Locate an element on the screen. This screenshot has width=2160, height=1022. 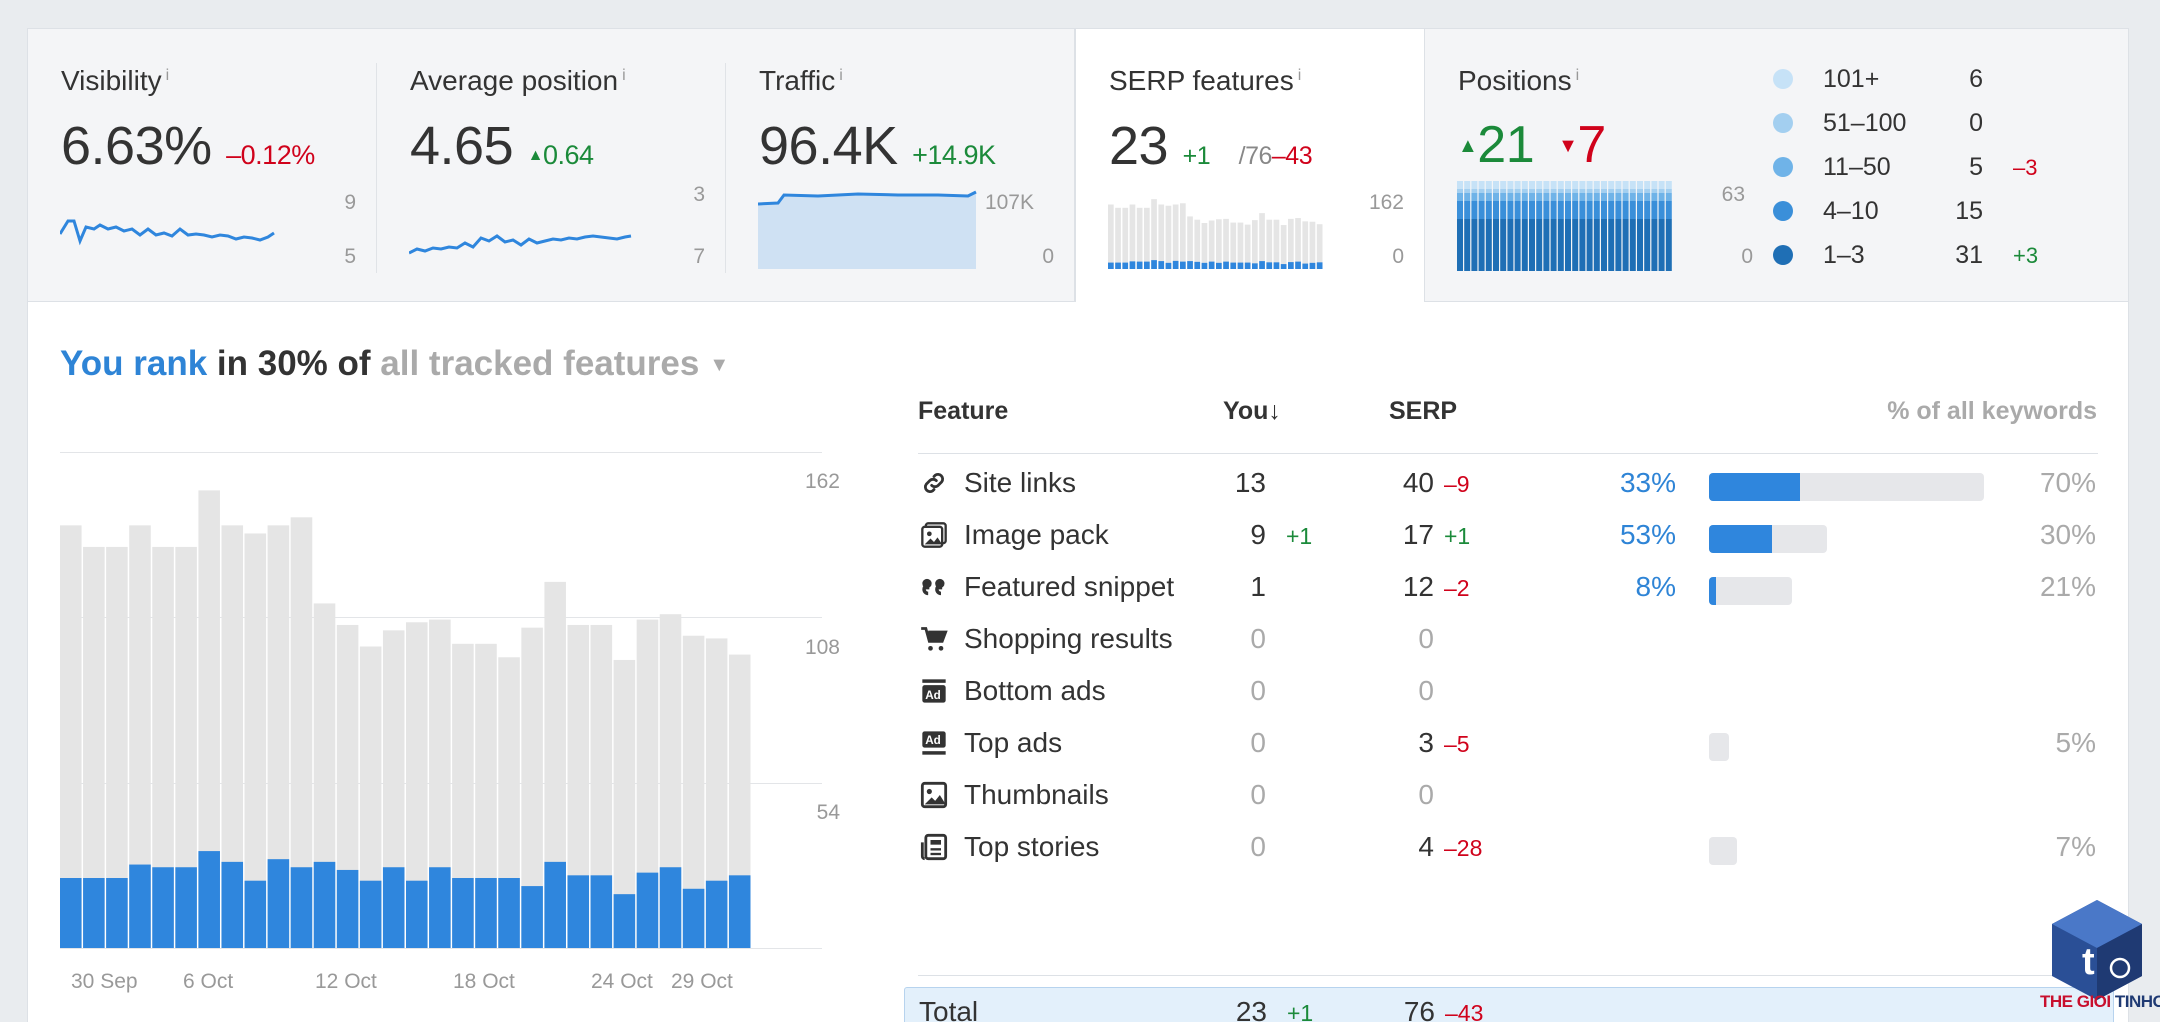
visibility-metric: Visibility i 6.63% –0.12% 9 5 is located at coordinates (203, 166).